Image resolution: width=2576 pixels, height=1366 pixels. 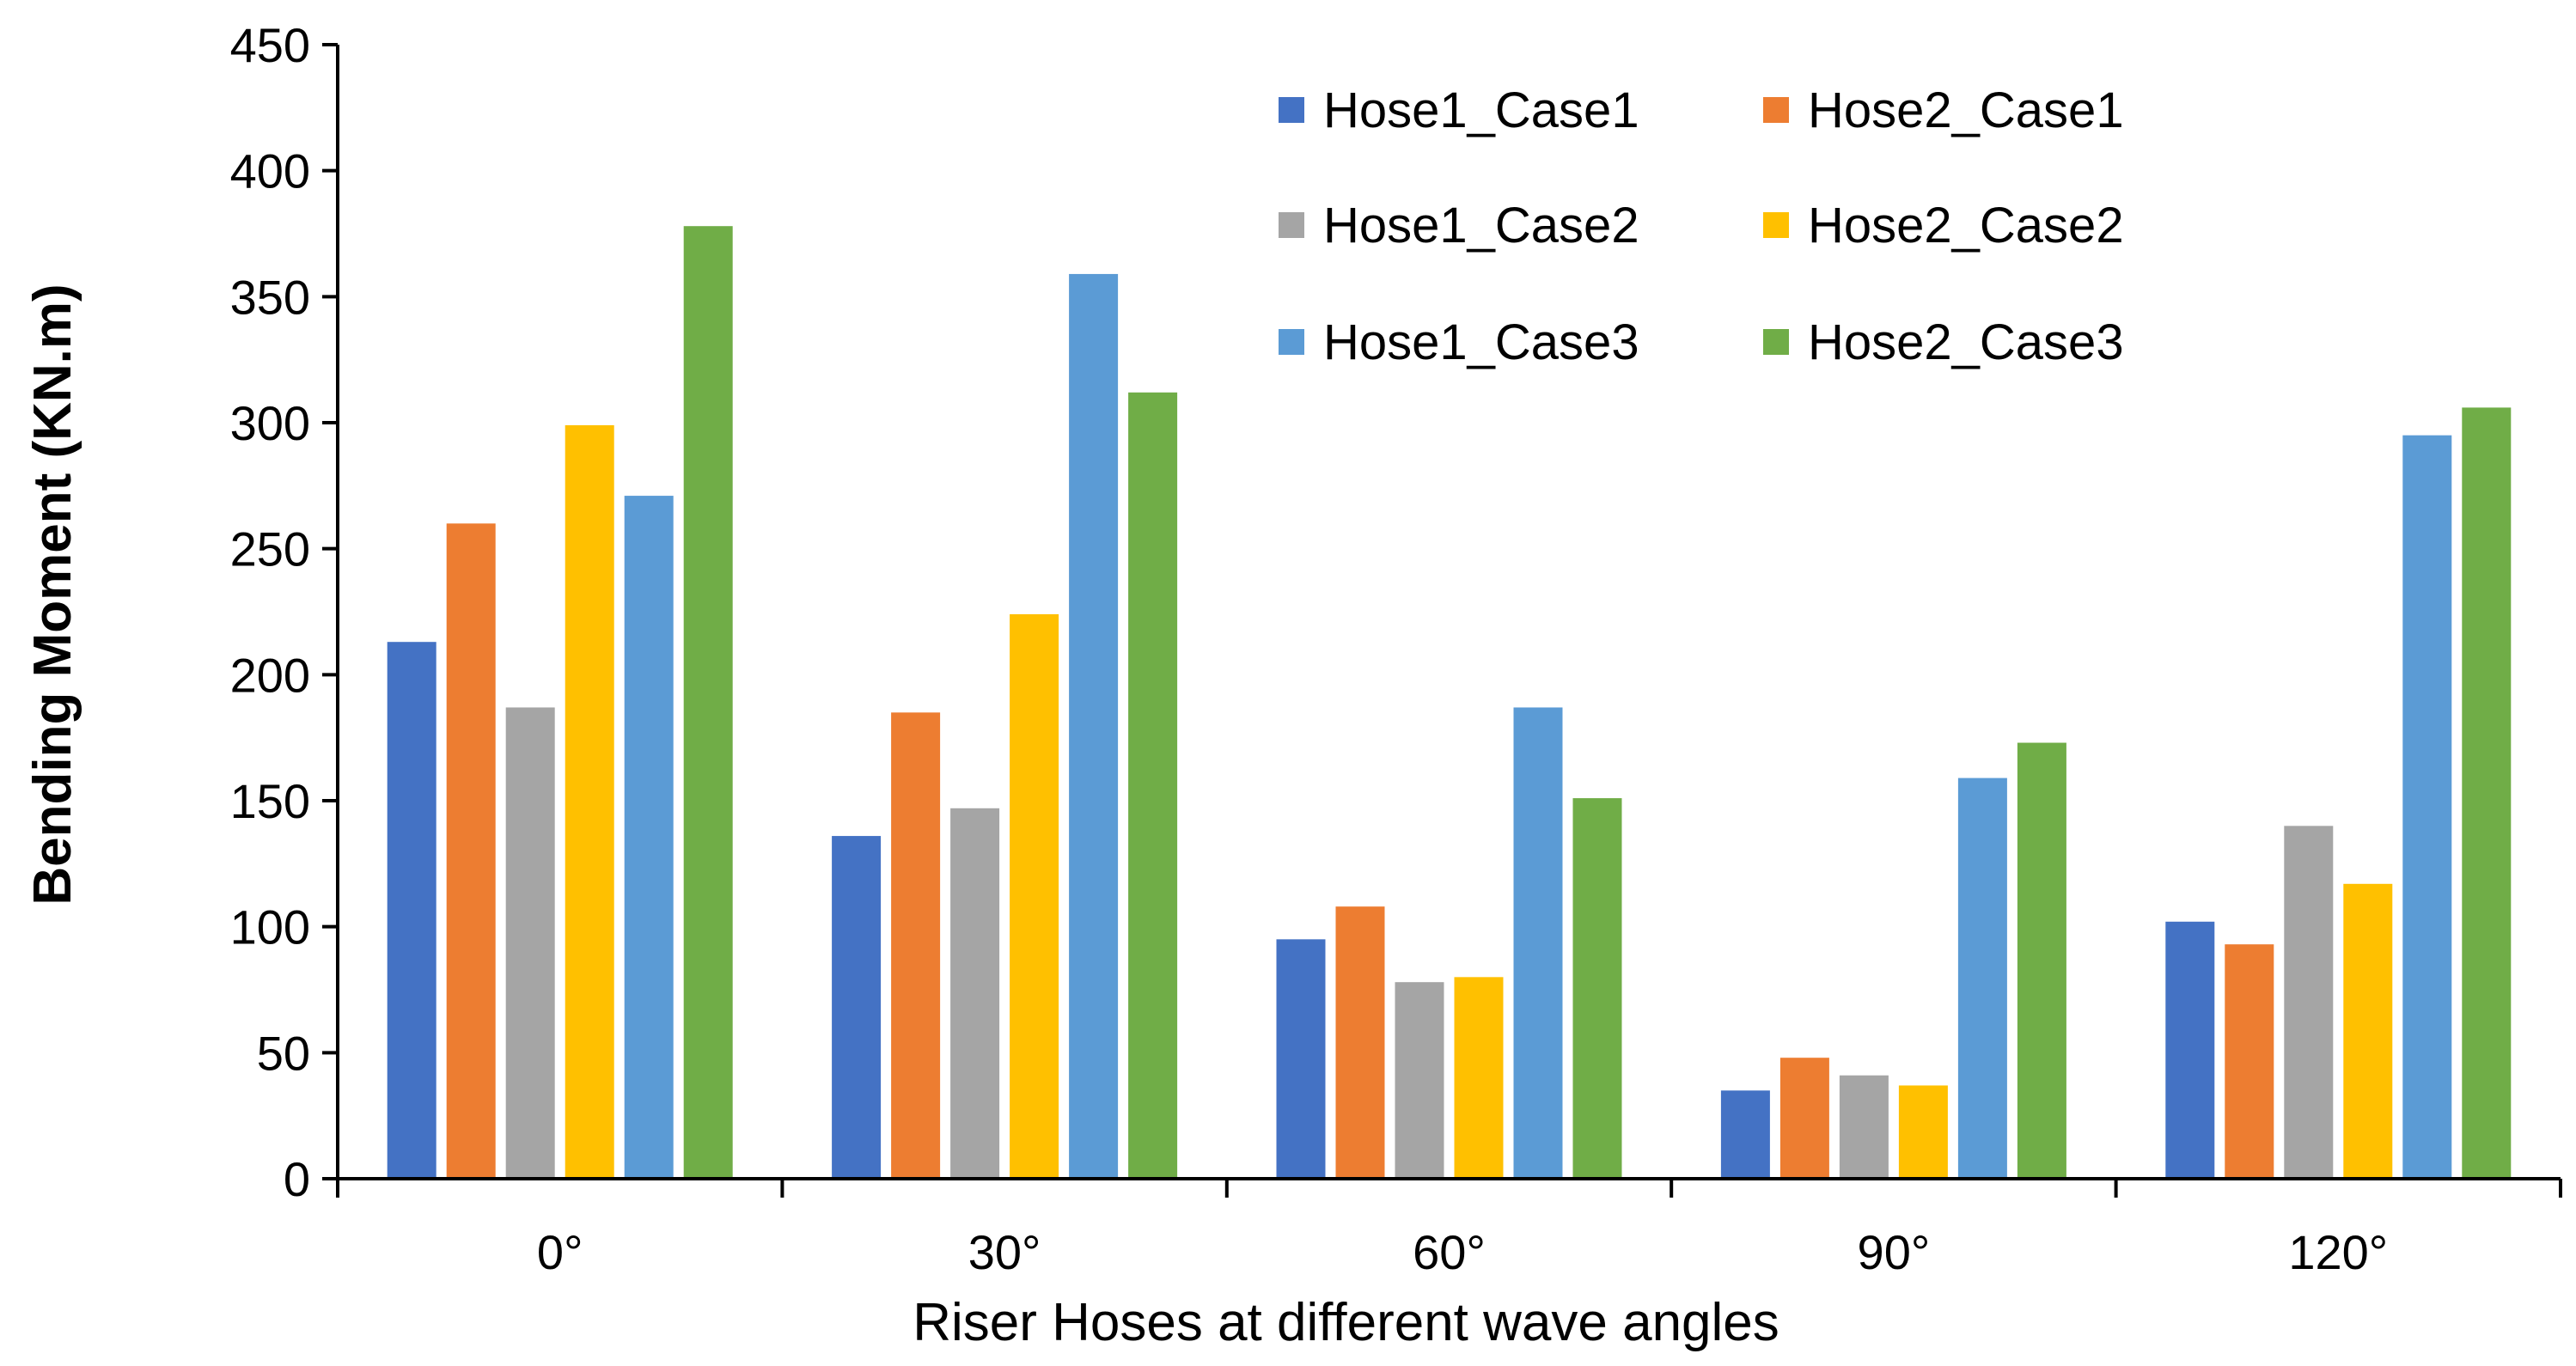 What do you see at coordinates (1004, 1252) in the screenshot?
I see `x-tick-label: 30°` at bounding box center [1004, 1252].